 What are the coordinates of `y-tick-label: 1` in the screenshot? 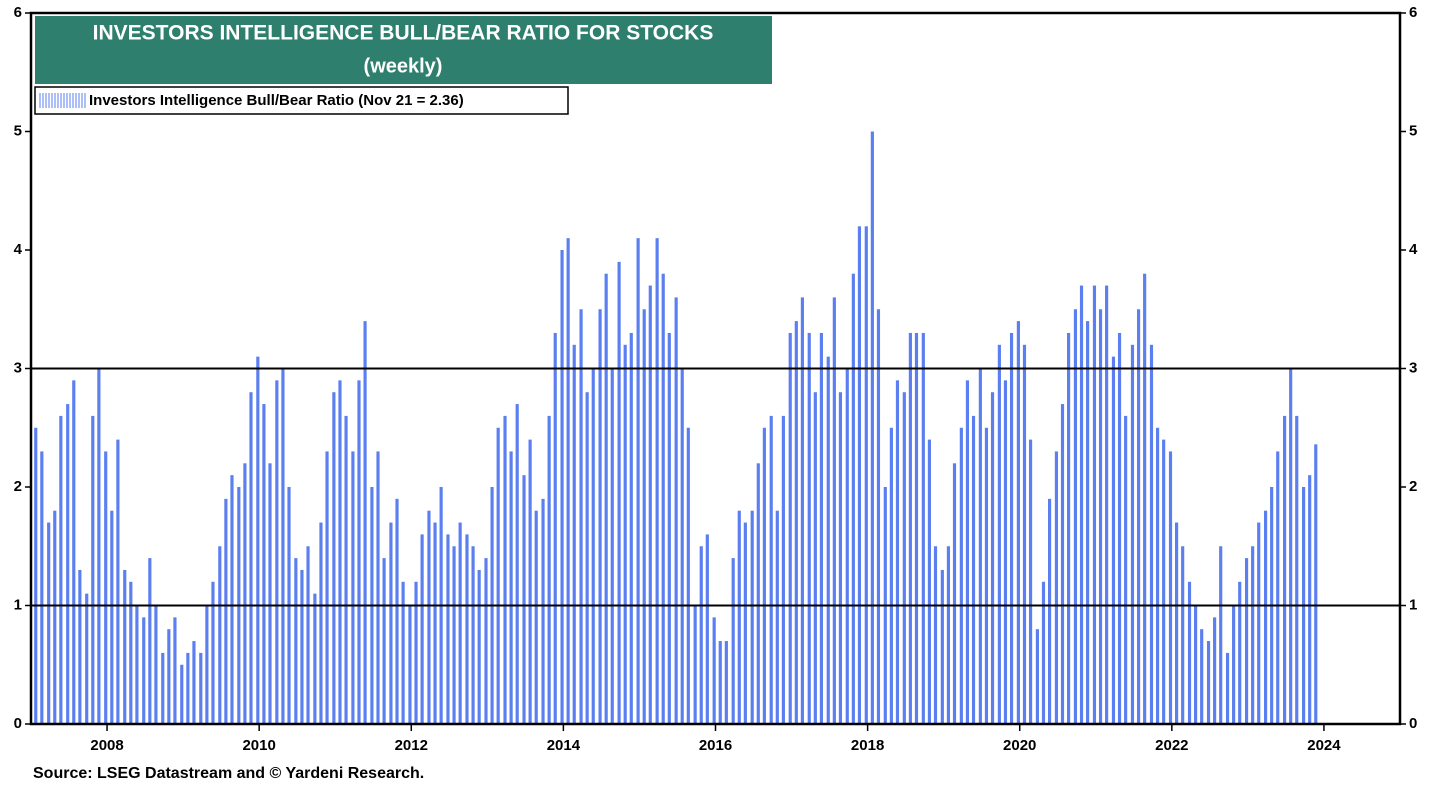 It's located at (18, 604).